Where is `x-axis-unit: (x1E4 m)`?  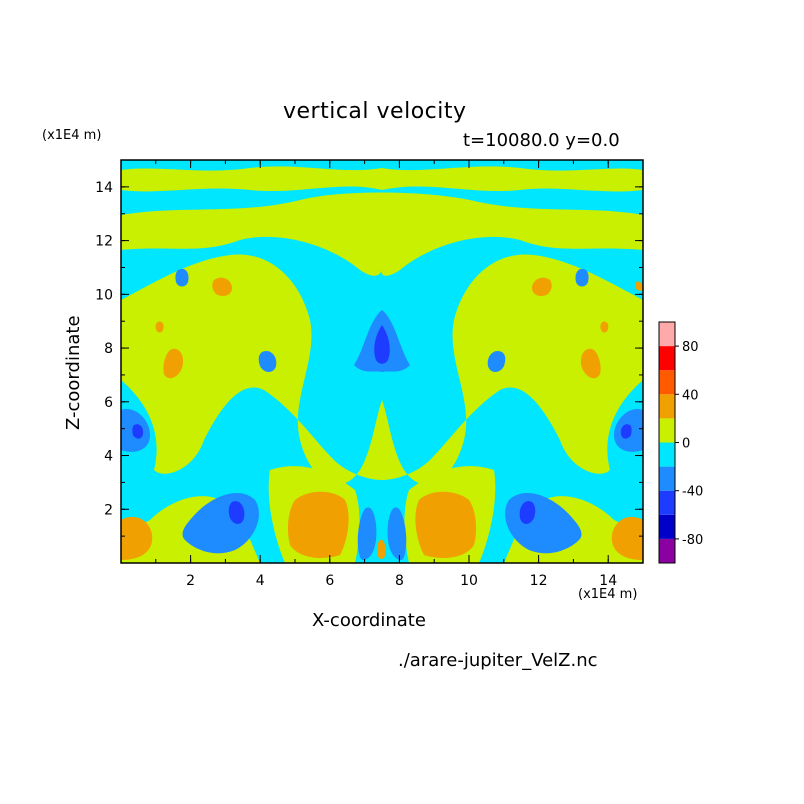 x-axis-unit: (x1E4 m) is located at coordinates (608, 594).